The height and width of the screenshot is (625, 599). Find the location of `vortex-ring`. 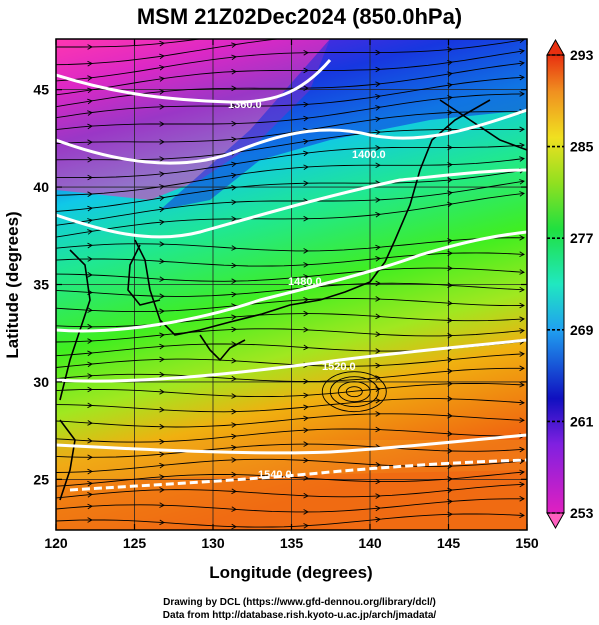

vortex-ring is located at coordinates (354, 392).